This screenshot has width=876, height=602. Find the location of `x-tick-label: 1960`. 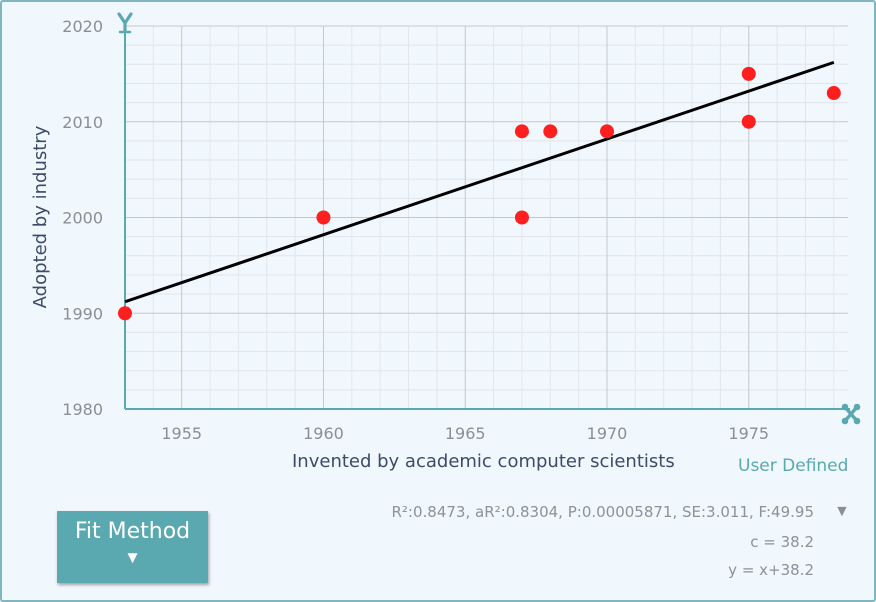

x-tick-label: 1960 is located at coordinates (323, 433).